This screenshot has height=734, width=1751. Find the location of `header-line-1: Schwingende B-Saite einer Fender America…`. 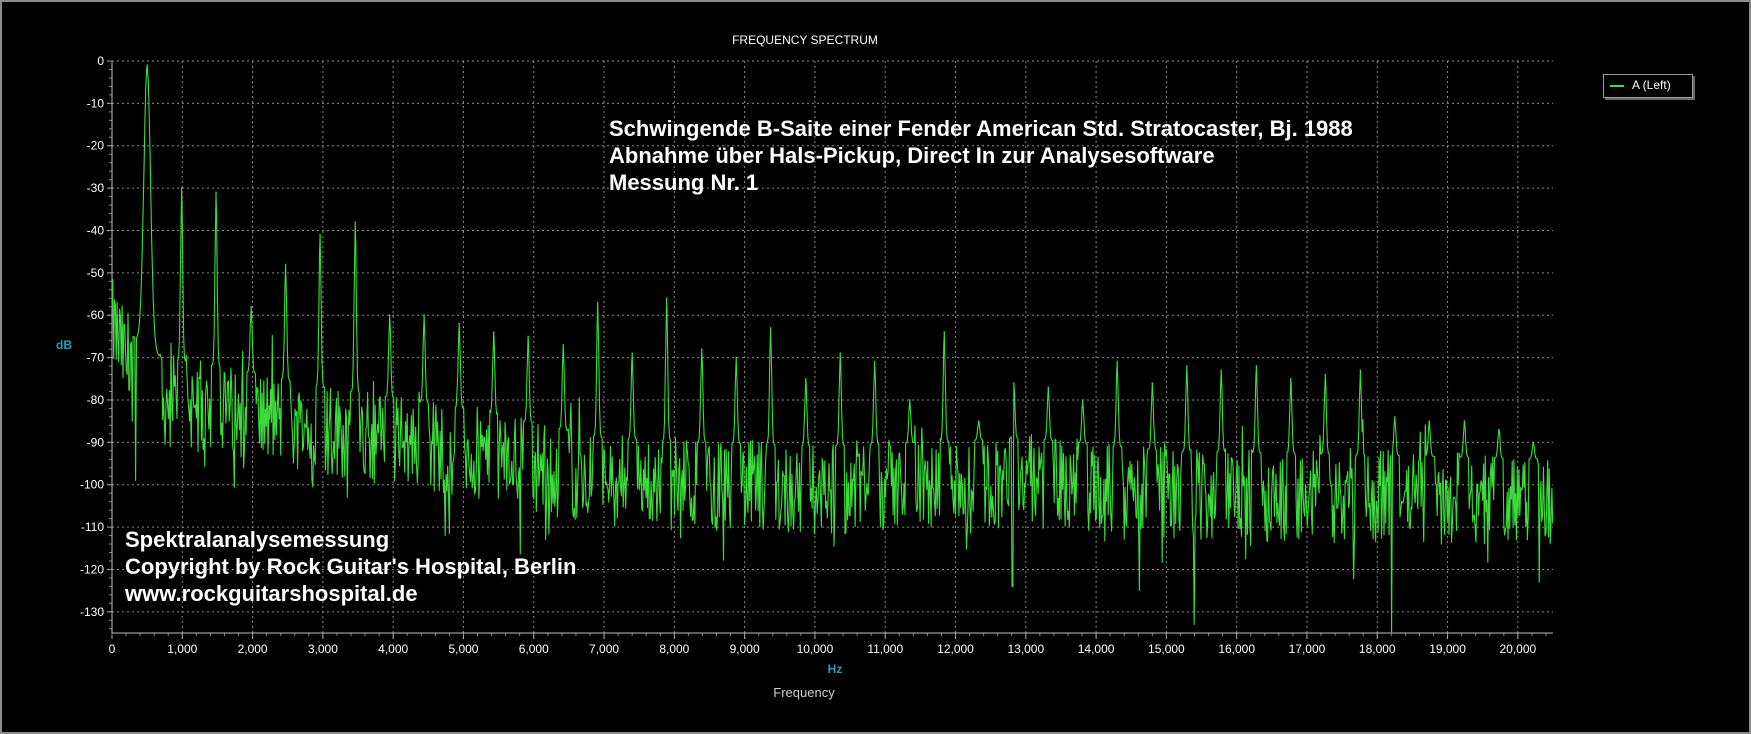

header-line-1: Schwingende B-Saite einer Fender America… is located at coordinates (981, 128).